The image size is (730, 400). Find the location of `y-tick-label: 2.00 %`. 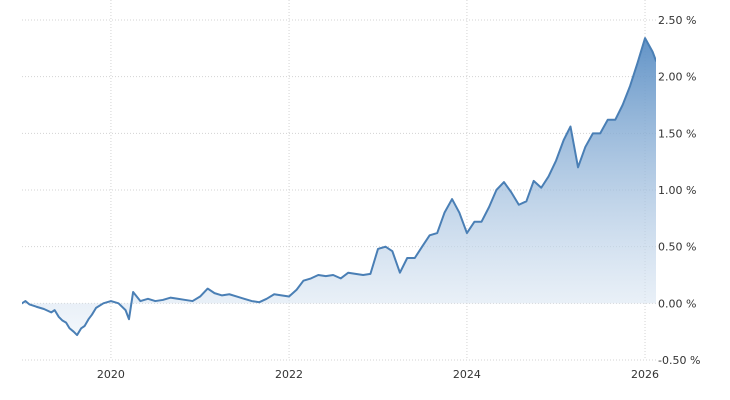

y-tick-label: 2.00 % is located at coordinates (677, 77).